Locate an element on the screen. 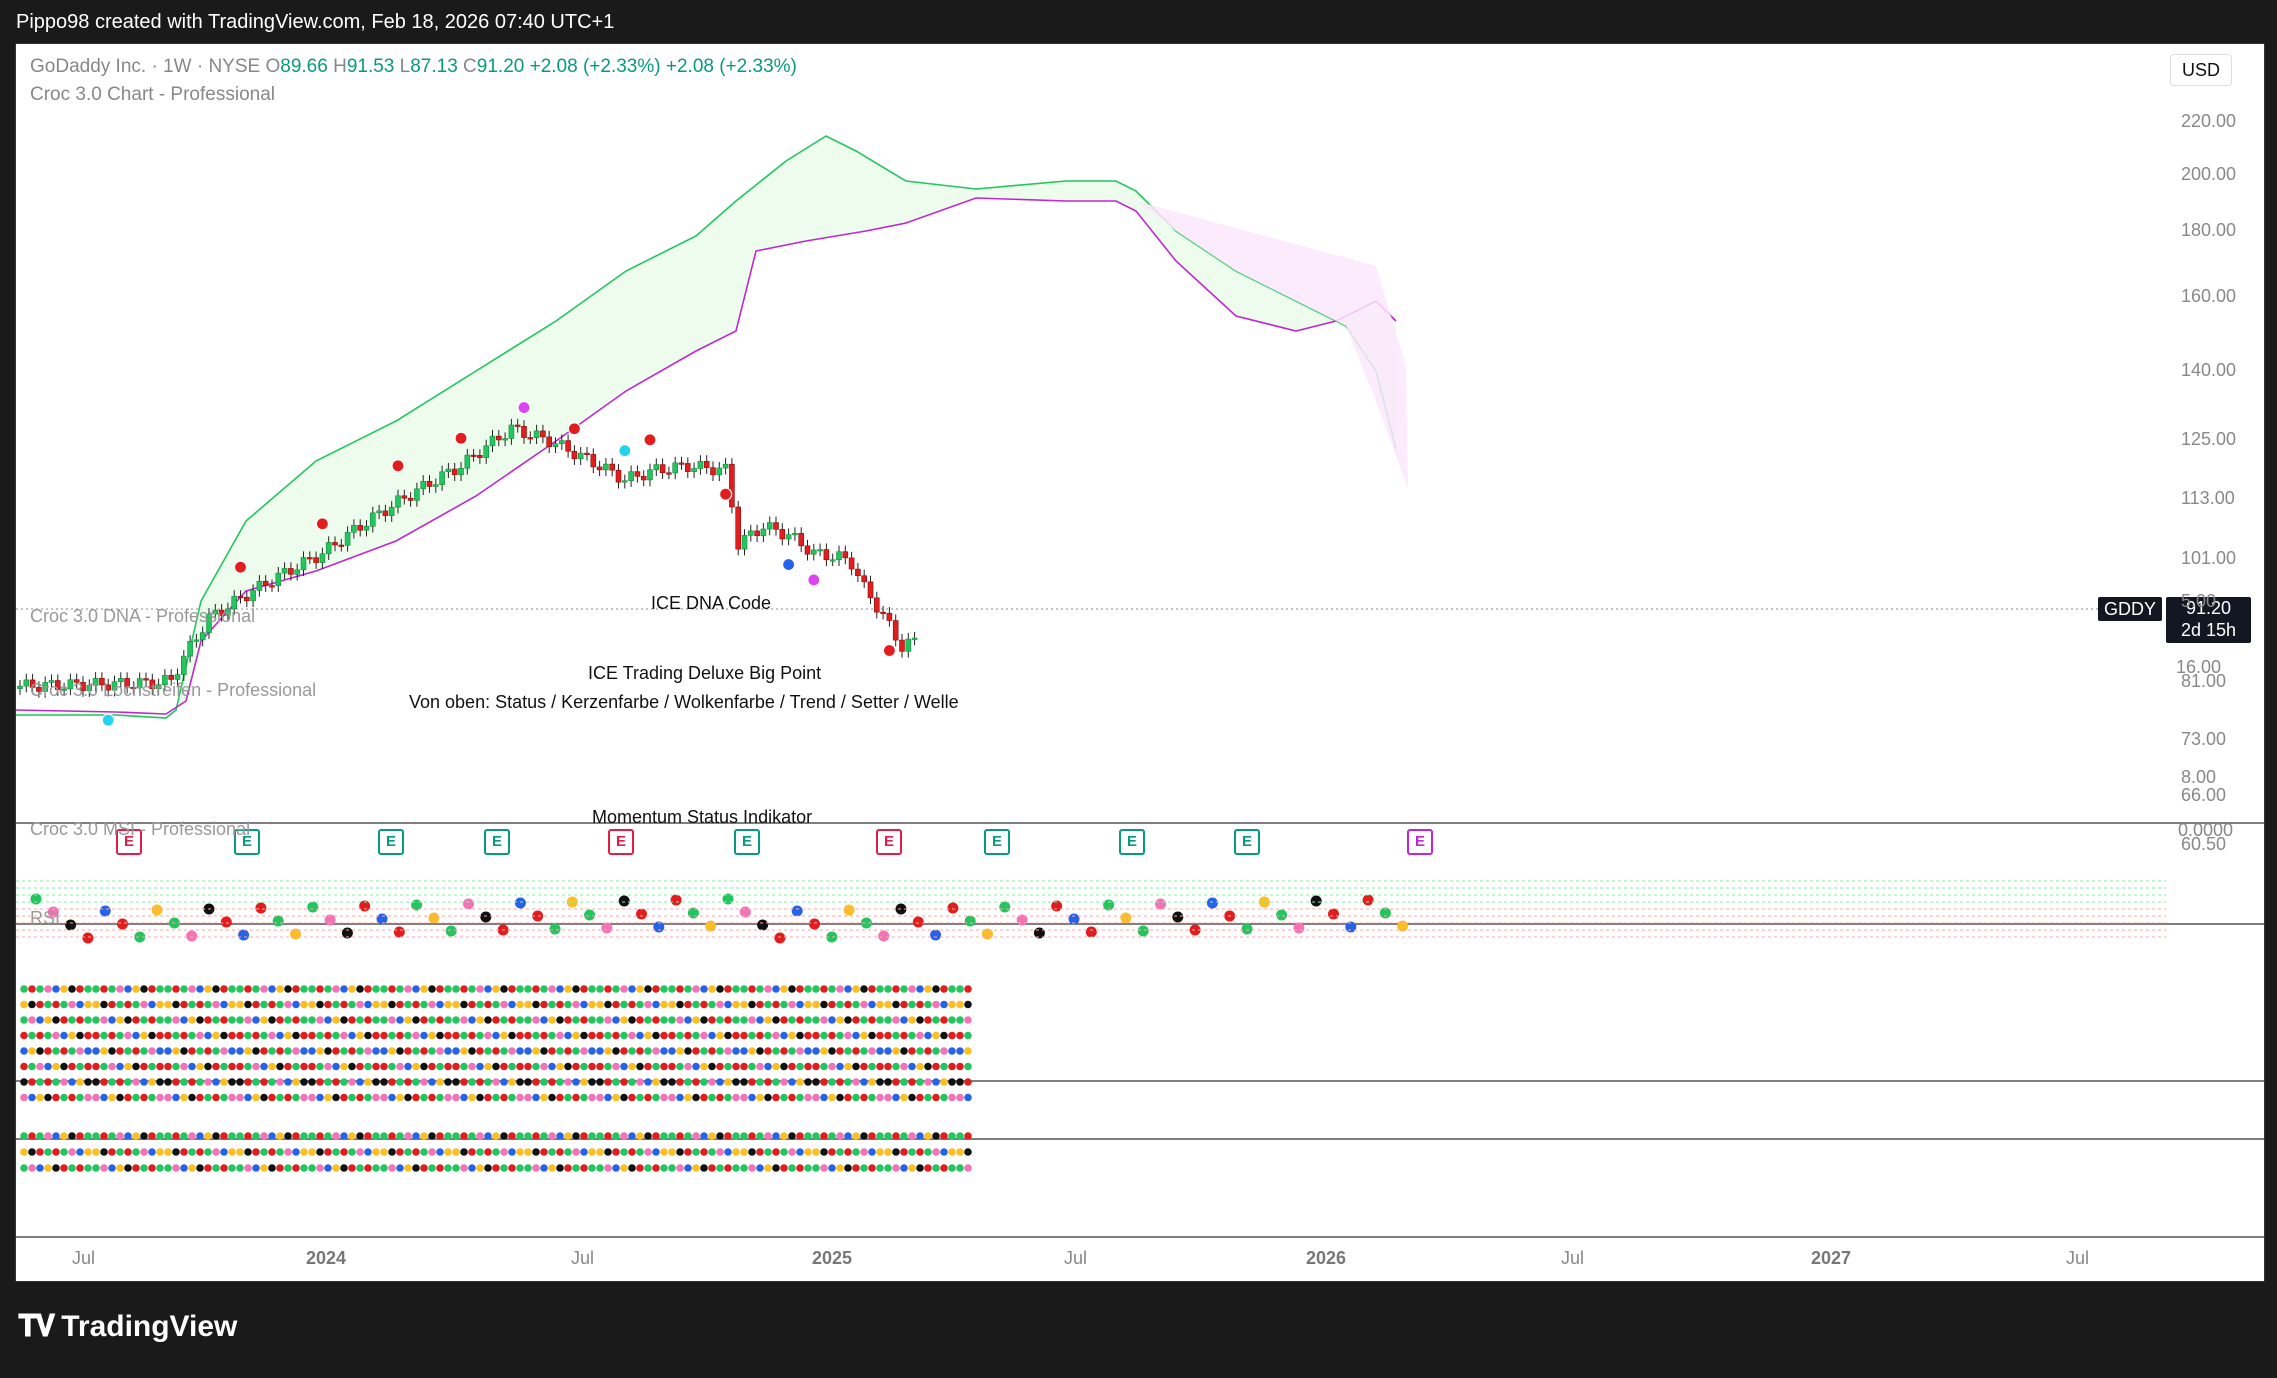  currency-button: USD is located at coordinates (2201, 70).